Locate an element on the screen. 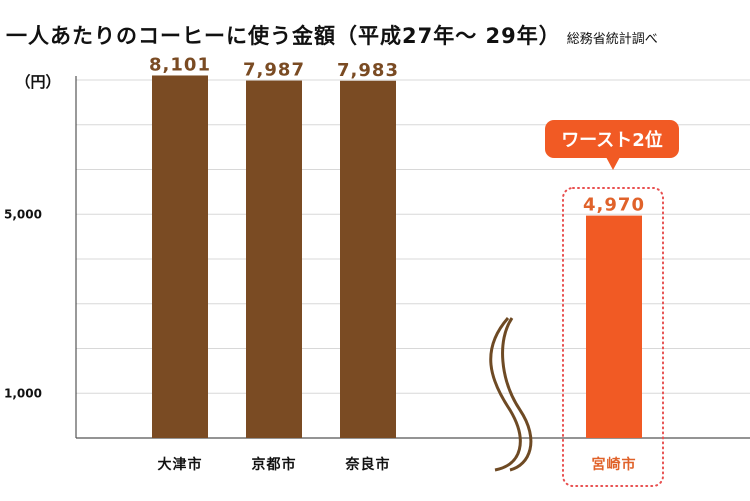  category-label: 大津市 is located at coordinates (180, 464).